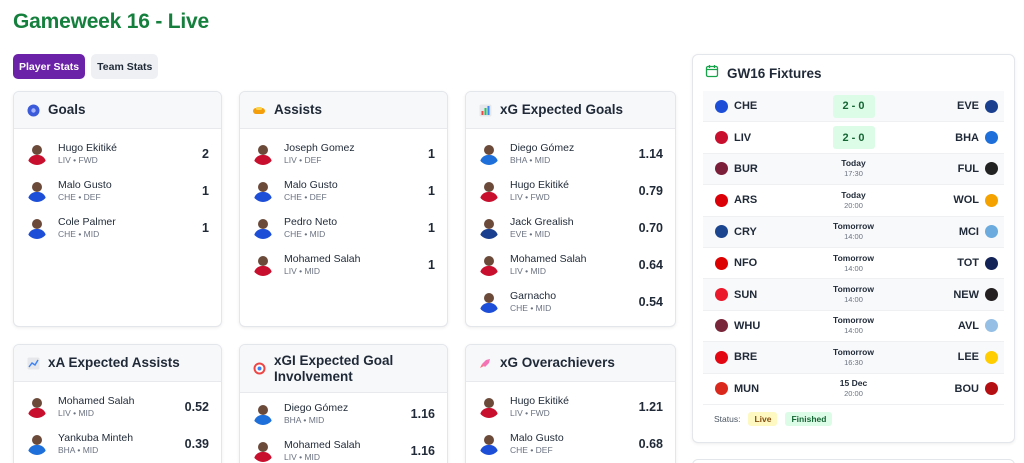 The width and height of the screenshot is (1024, 463). Describe the element at coordinates (570, 264) in the screenshot. I see `player-row: Mohamed Salah LIV • MID 0.64` at that location.